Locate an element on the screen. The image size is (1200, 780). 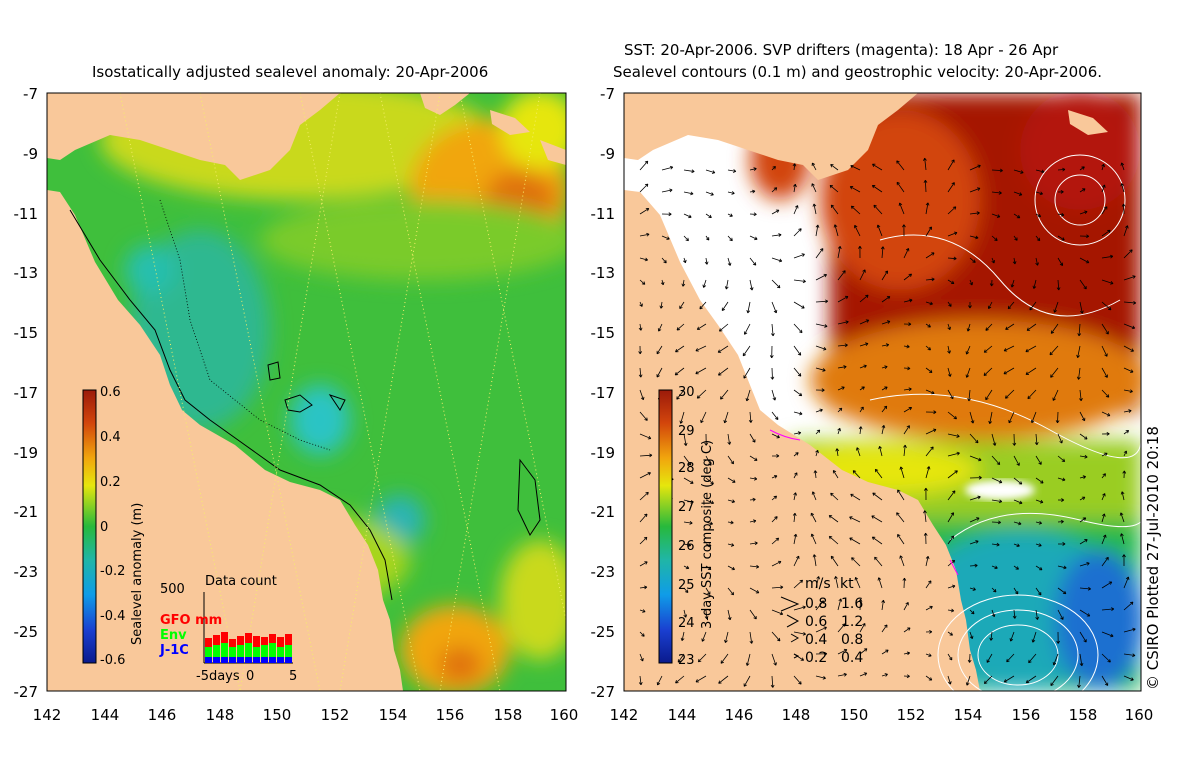
data-count-xlabel: 5 is located at coordinates (293, 676).